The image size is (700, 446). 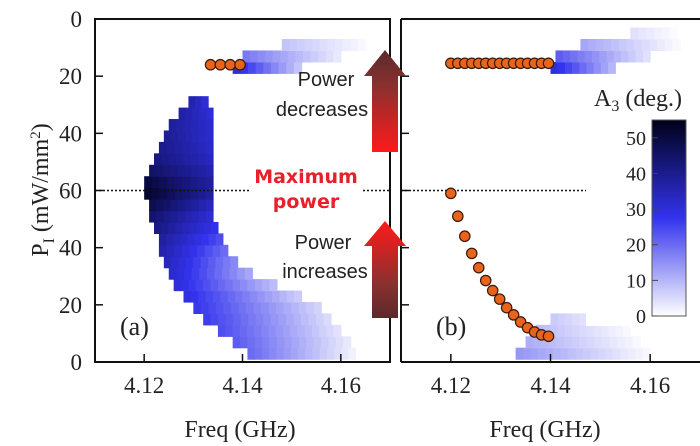 I want to click on power-decreases-arrow, so click(x=385, y=101).